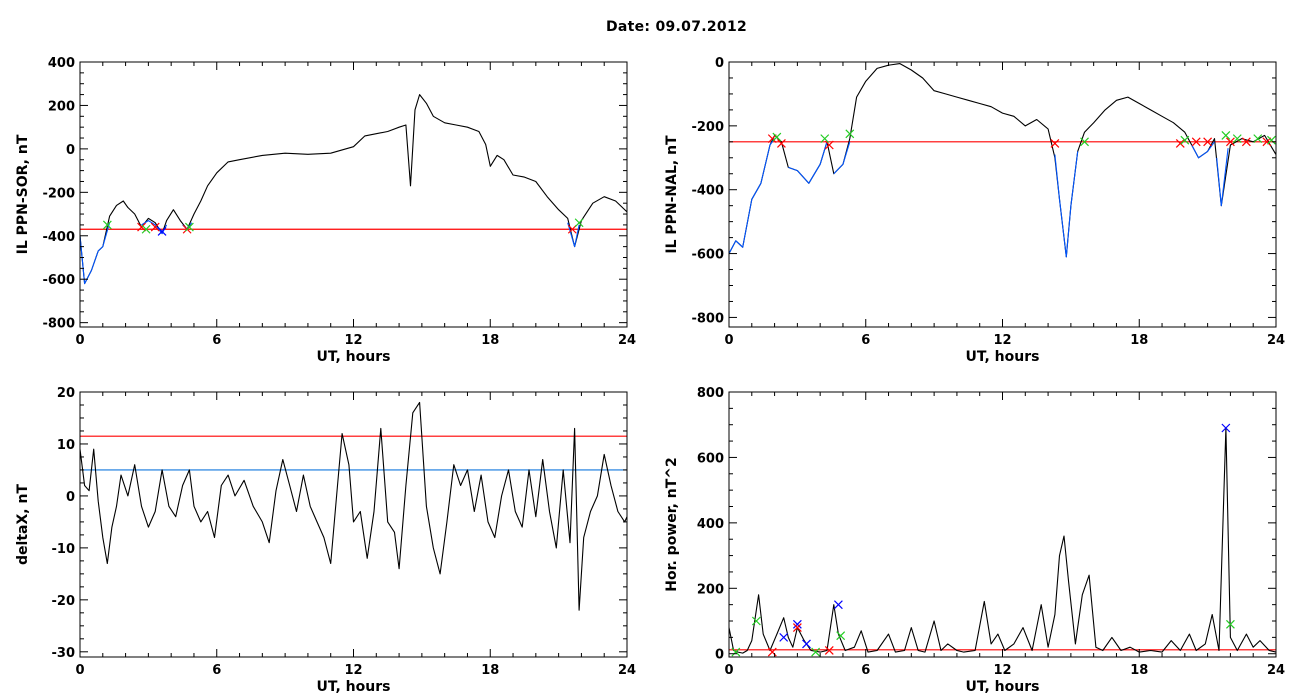  I want to click on nal-x-axis-label: UT, hours, so click(1003, 357).